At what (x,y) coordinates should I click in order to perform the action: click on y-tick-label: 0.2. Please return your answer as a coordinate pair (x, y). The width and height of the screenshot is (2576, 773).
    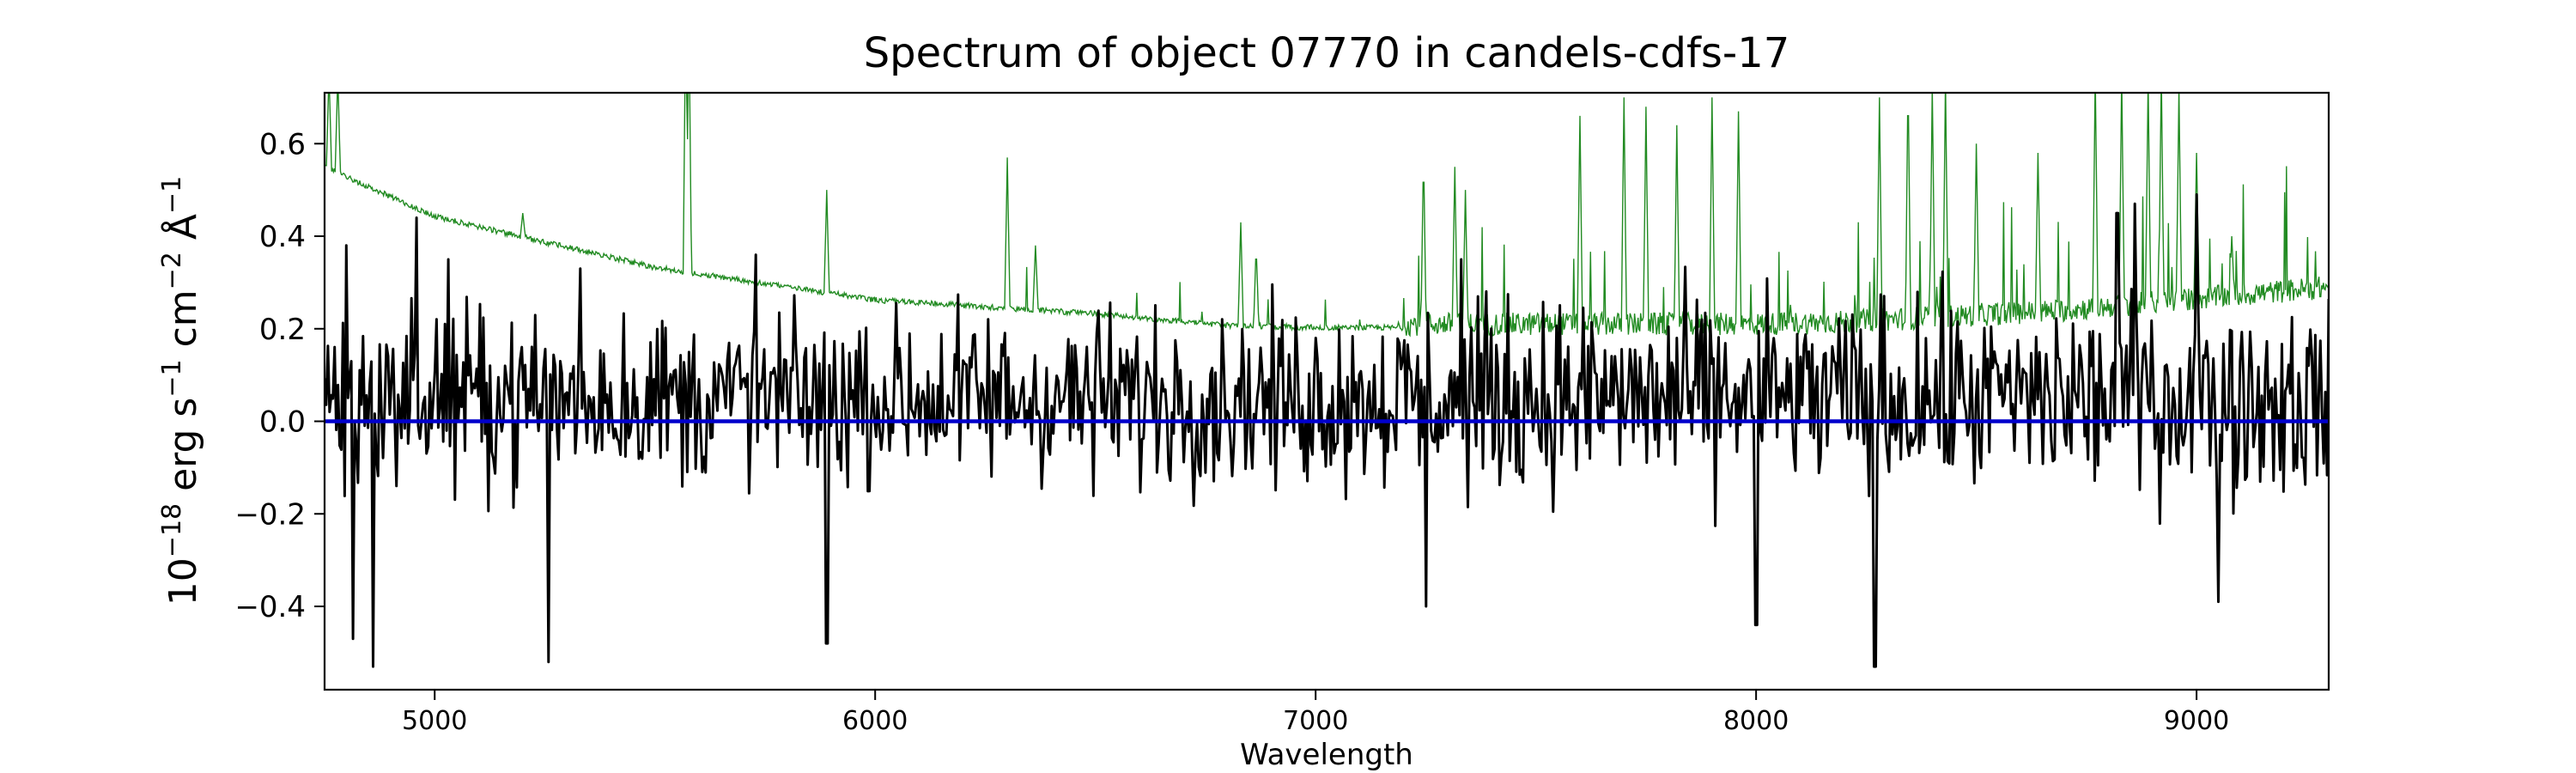
    Looking at the image, I should click on (282, 330).